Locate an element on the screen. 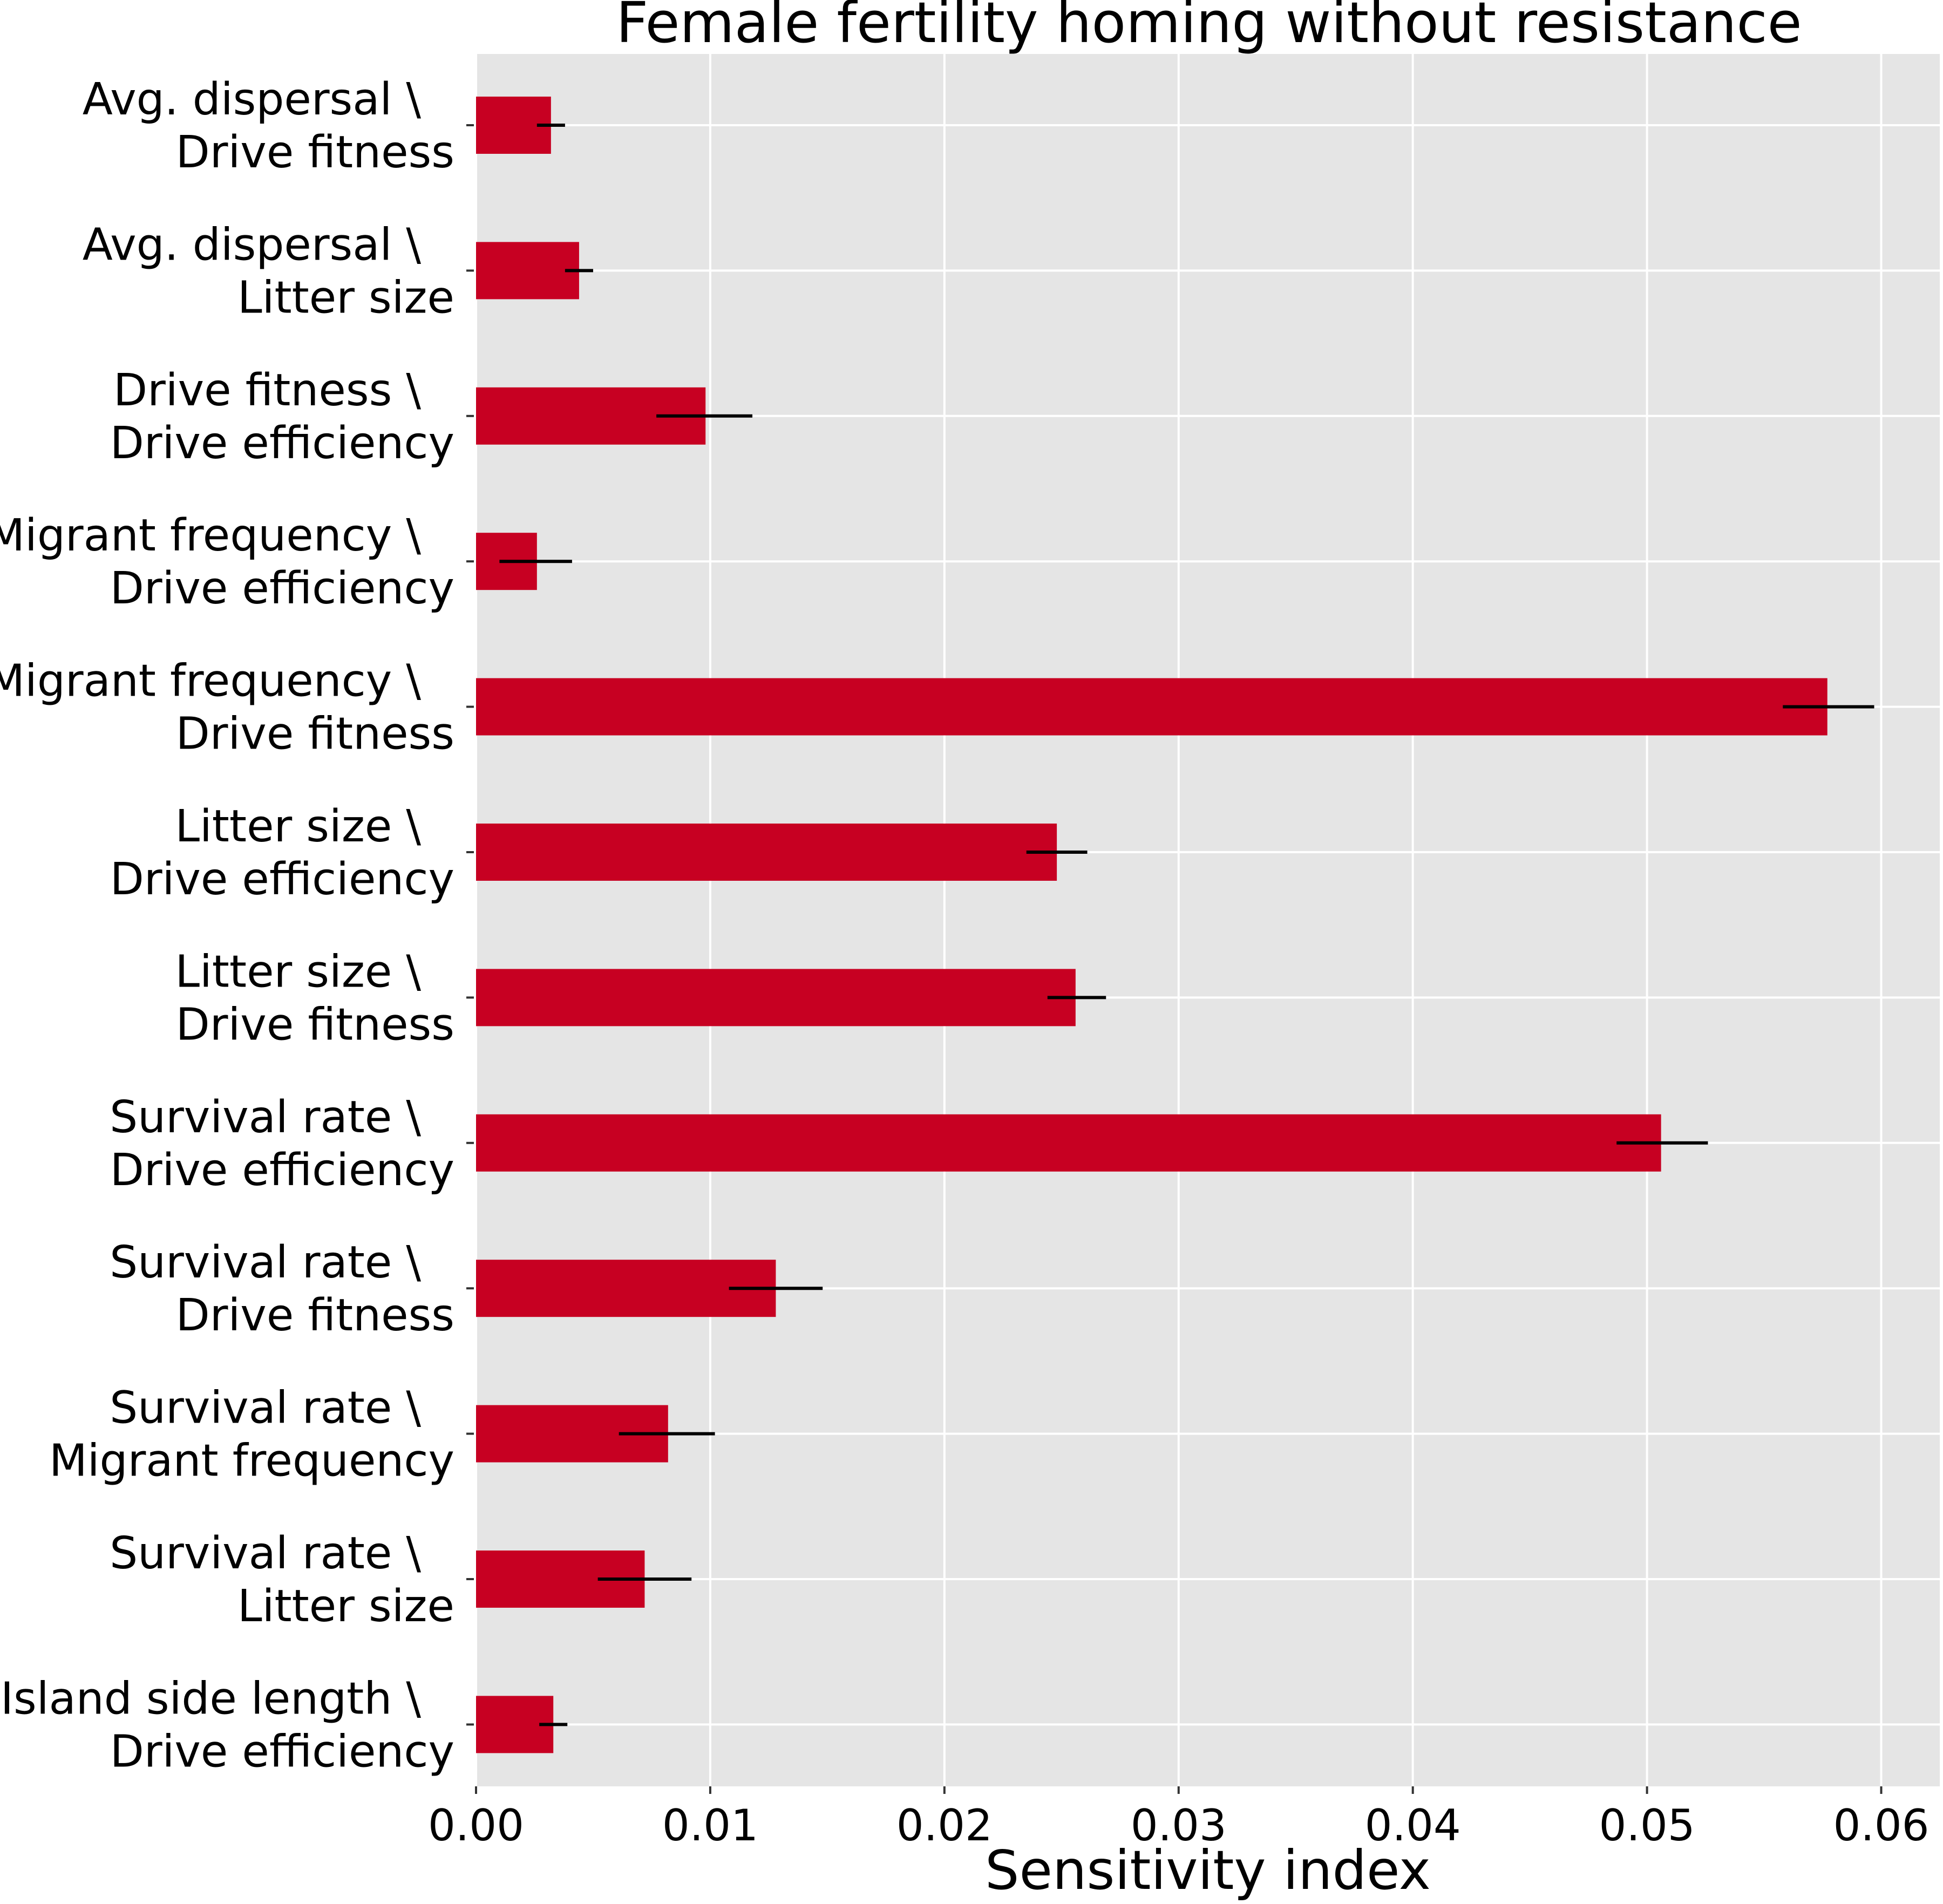 The width and height of the screenshot is (1943, 1904). x-tick-label: 0.00 is located at coordinates (476, 1825).